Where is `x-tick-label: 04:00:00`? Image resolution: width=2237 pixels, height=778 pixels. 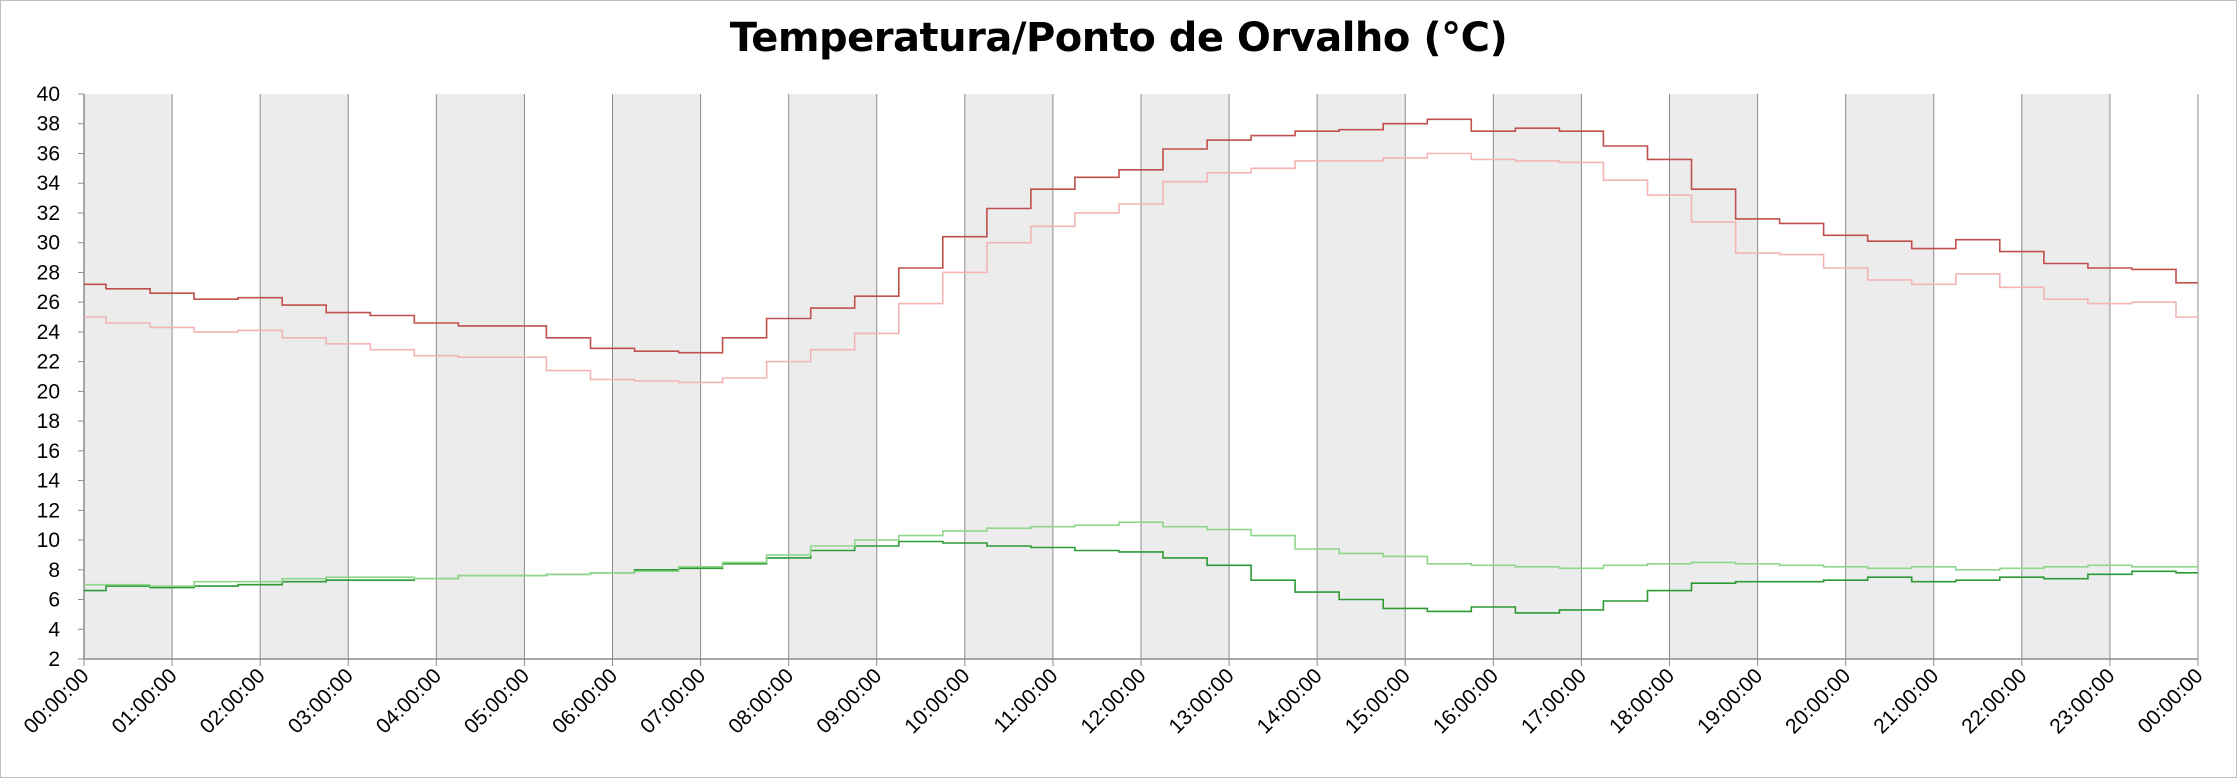
x-tick-label: 04:00:00 is located at coordinates (409, 701).